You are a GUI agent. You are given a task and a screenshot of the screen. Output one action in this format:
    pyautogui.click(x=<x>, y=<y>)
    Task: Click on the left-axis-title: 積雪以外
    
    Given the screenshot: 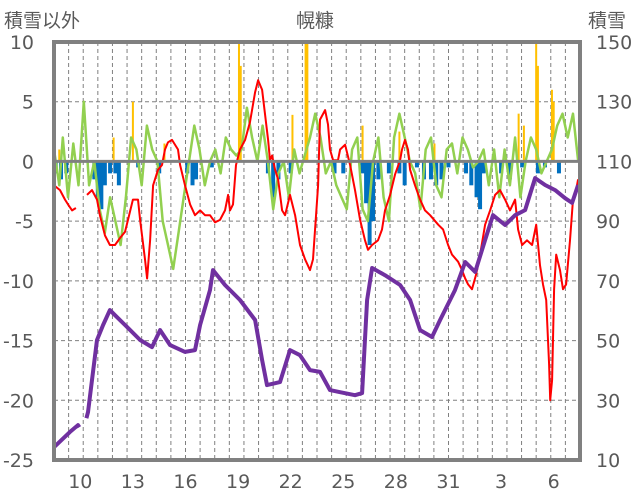 What is the action you would take?
    pyautogui.click(x=42, y=21)
    